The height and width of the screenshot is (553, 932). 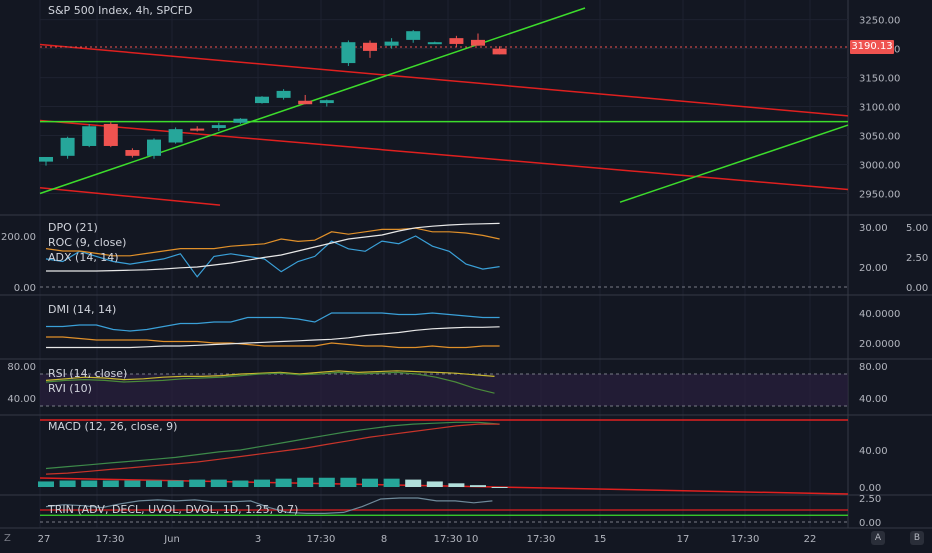 I want to click on price-tick-4: 3050.00, so click(x=879, y=137).